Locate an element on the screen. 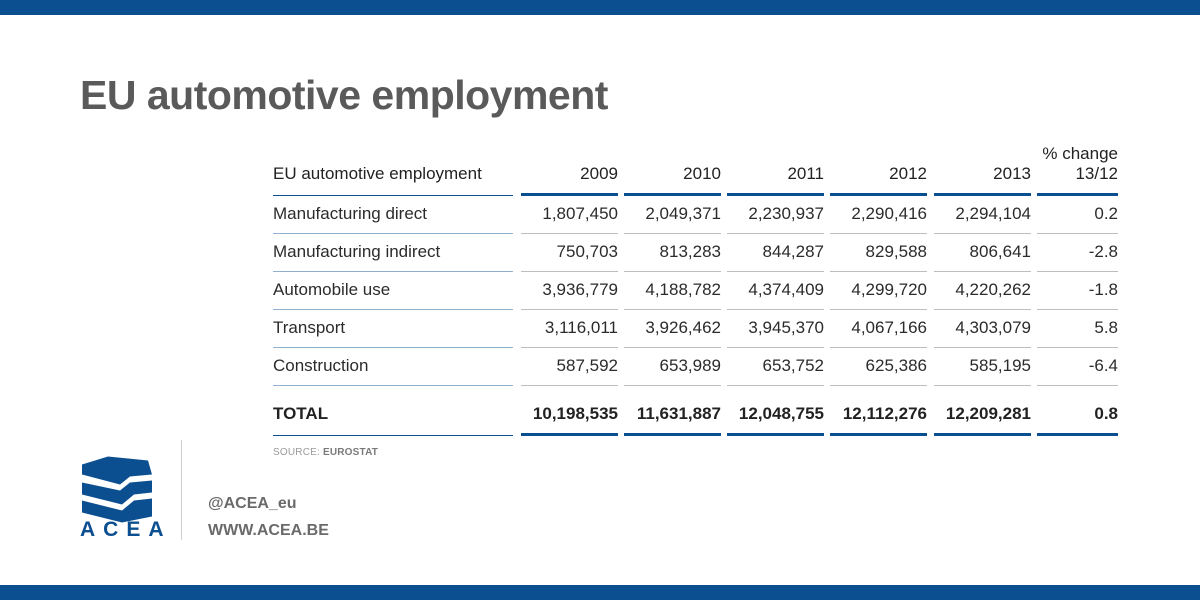 The image size is (1200, 600). total-value-cell: 11,631,887 is located at coordinates (672, 411).